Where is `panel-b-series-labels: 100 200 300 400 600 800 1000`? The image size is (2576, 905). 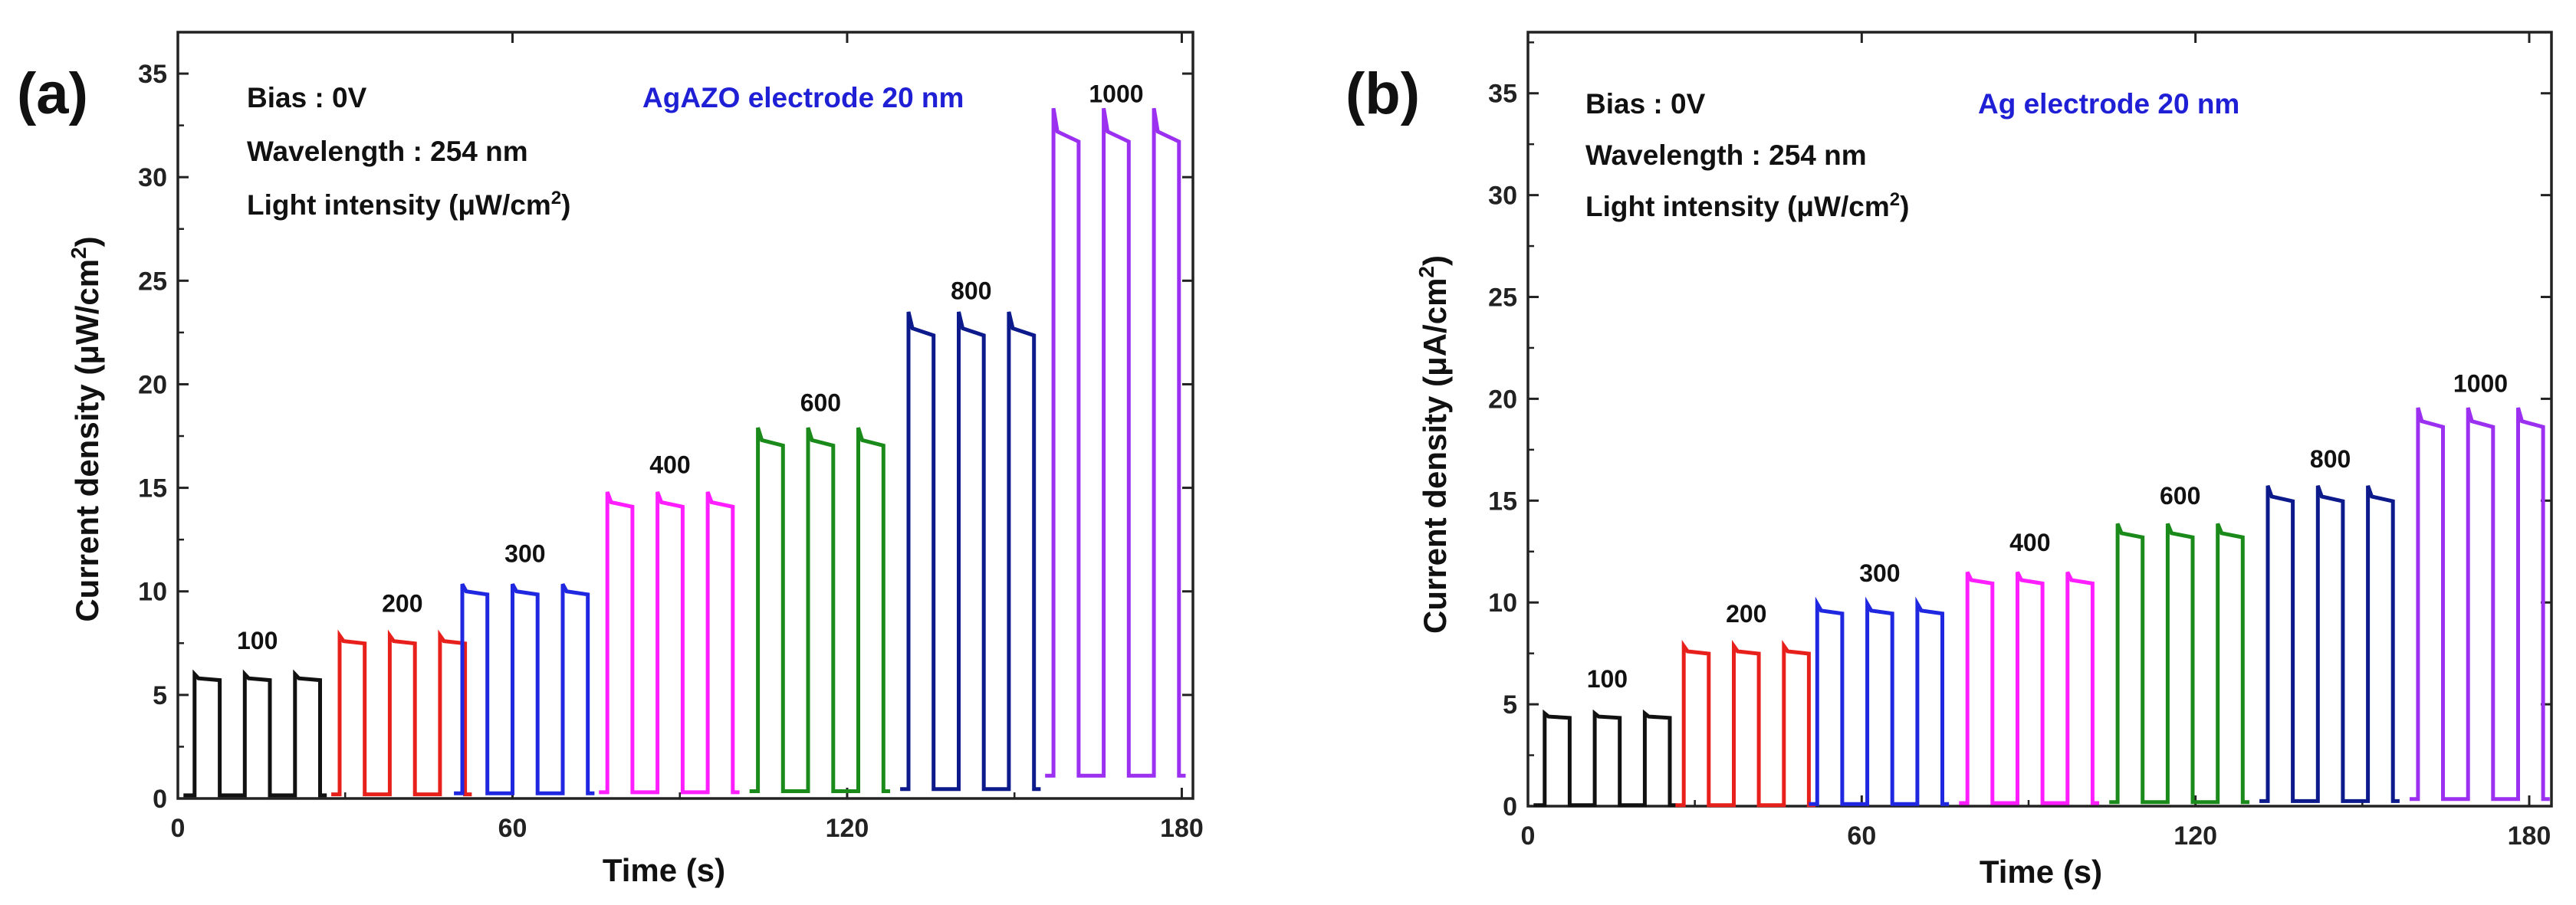 panel-b-series-labels: 100 200 300 400 600 800 1000 is located at coordinates (2048, 531).